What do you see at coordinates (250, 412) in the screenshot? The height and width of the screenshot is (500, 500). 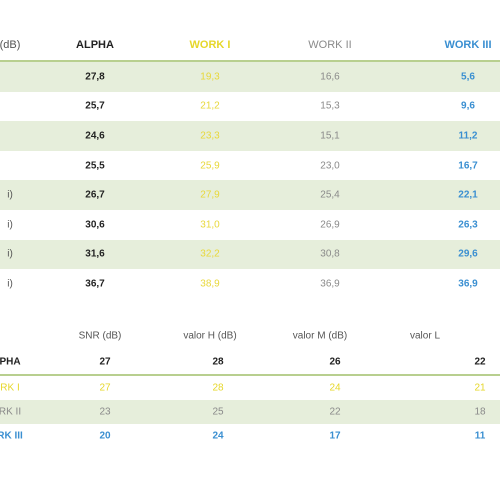 I see `table-row-work-2: RK II 23 25 22 18` at bounding box center [250, 412].